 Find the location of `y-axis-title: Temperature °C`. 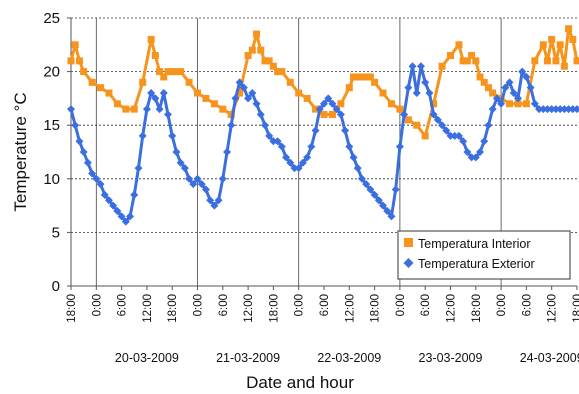

y-axis-title: Temperature °C is located at coordinates (20, 151).